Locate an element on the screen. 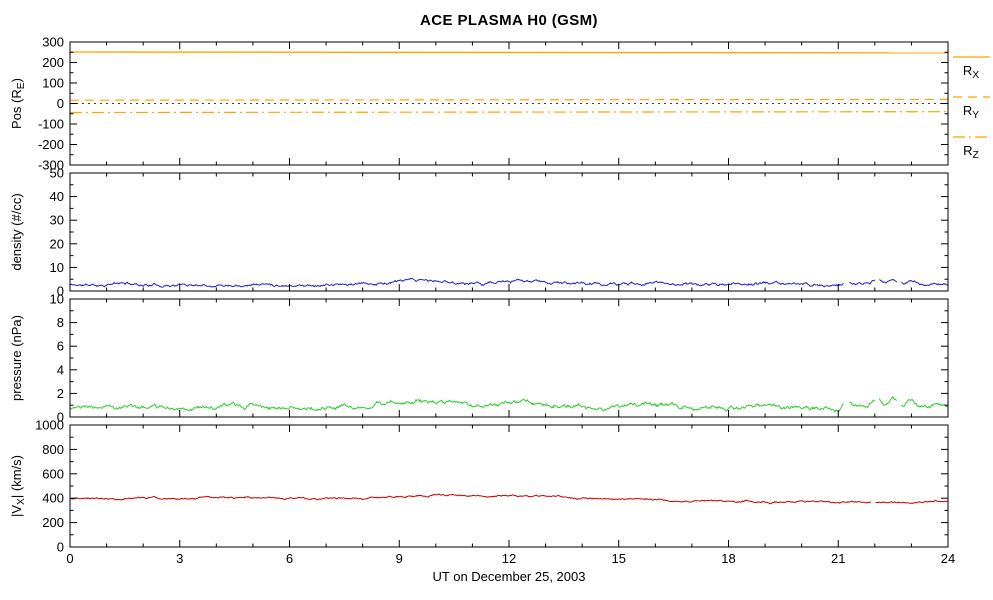 This screenshot has height=600, width=993. panel-density-series is located at coordinates (509, 282).